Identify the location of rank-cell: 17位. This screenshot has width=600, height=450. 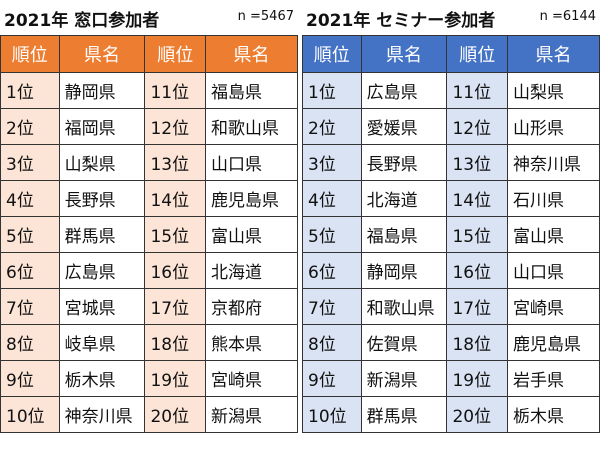
(477, 306).